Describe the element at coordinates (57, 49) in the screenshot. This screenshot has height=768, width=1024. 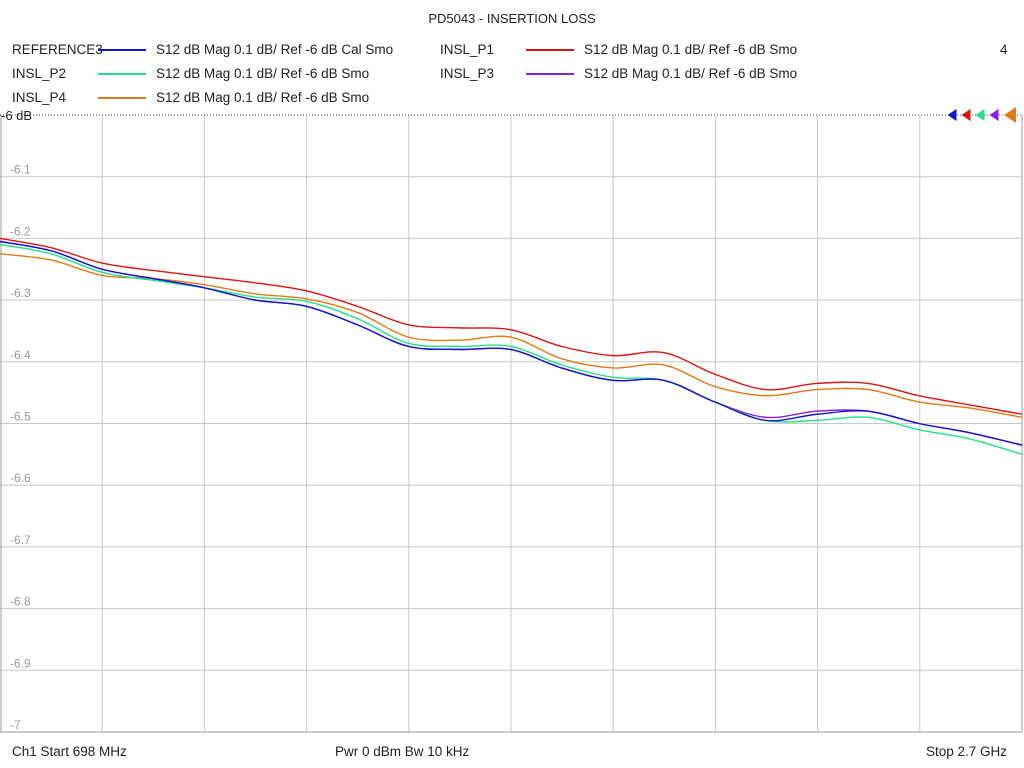
I see `legend-name-reference3: REFERENCE3` at that location.